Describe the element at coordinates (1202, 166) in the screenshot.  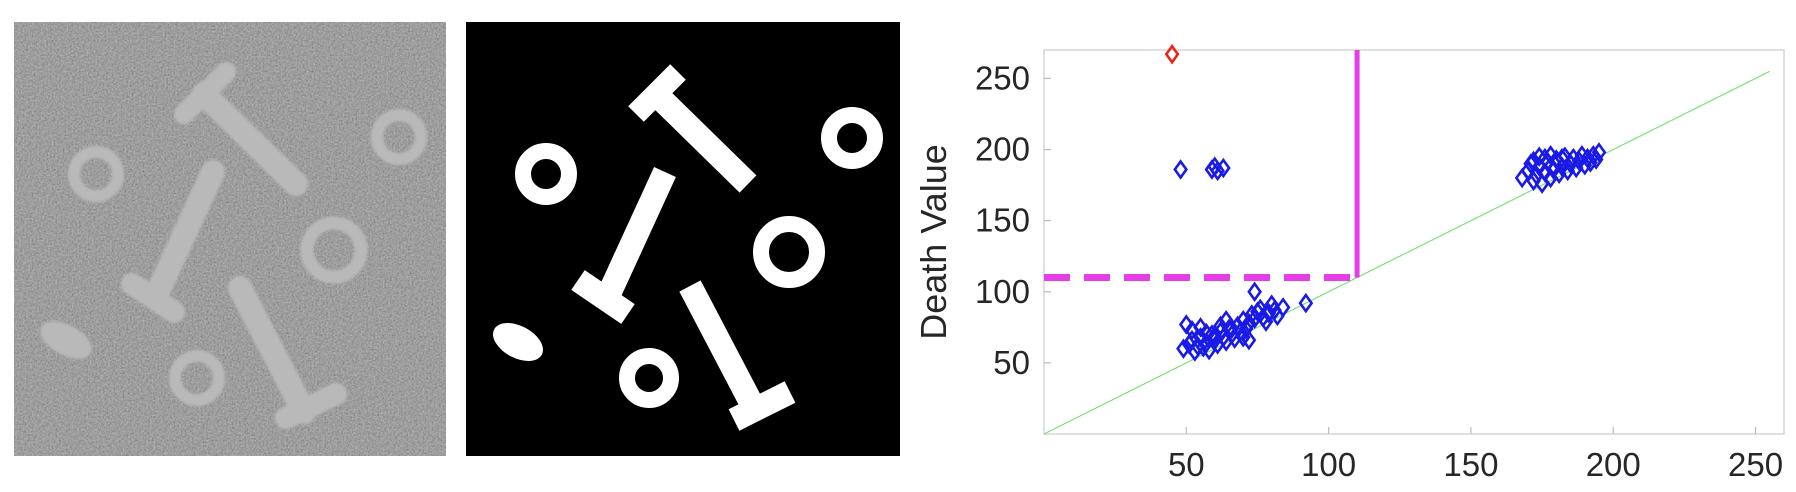
I see `threshold-layer` at that location.